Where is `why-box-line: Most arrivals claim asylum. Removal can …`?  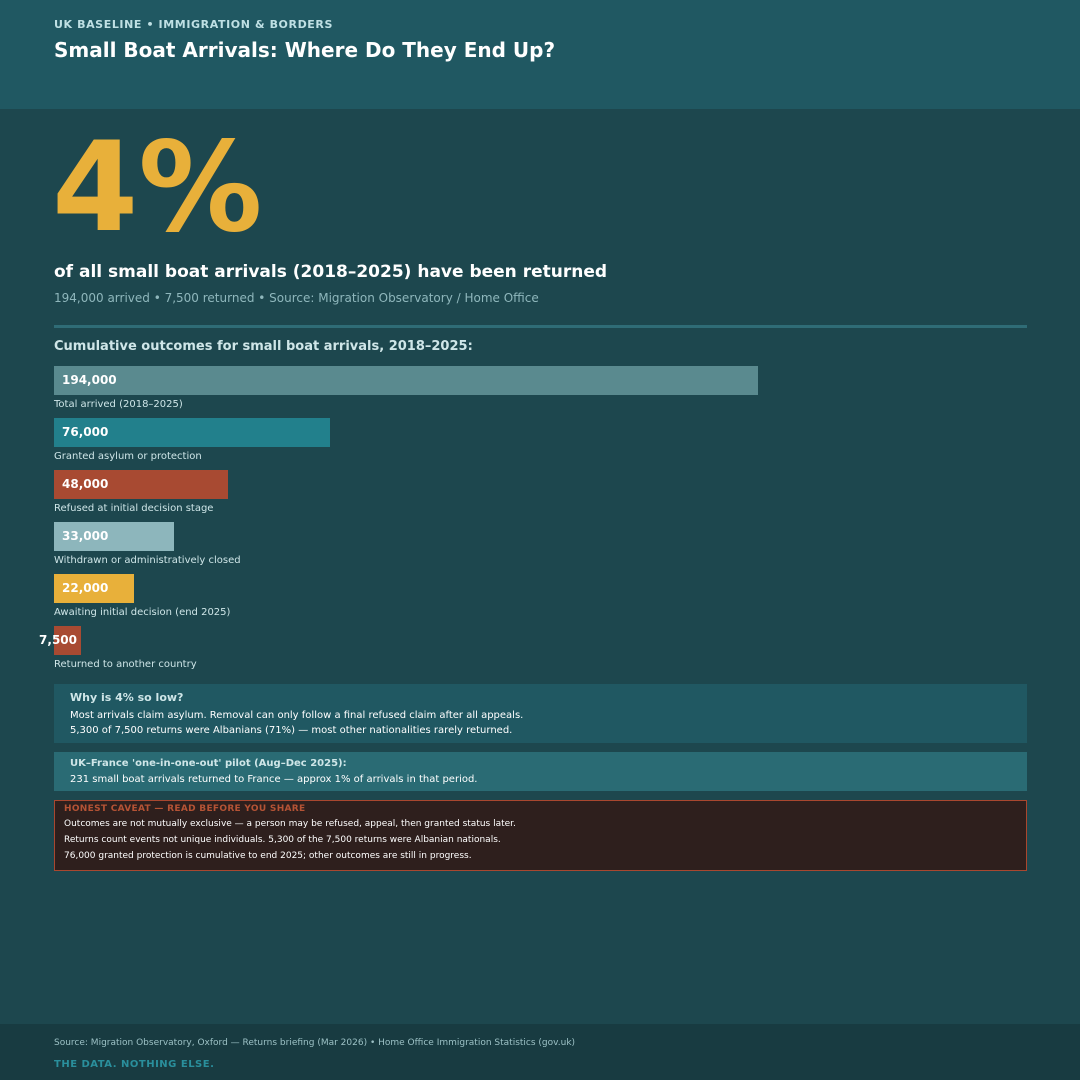
why-box-line: Most arrivals claim asylum. Removal can … is located at coordinates (297, 715).